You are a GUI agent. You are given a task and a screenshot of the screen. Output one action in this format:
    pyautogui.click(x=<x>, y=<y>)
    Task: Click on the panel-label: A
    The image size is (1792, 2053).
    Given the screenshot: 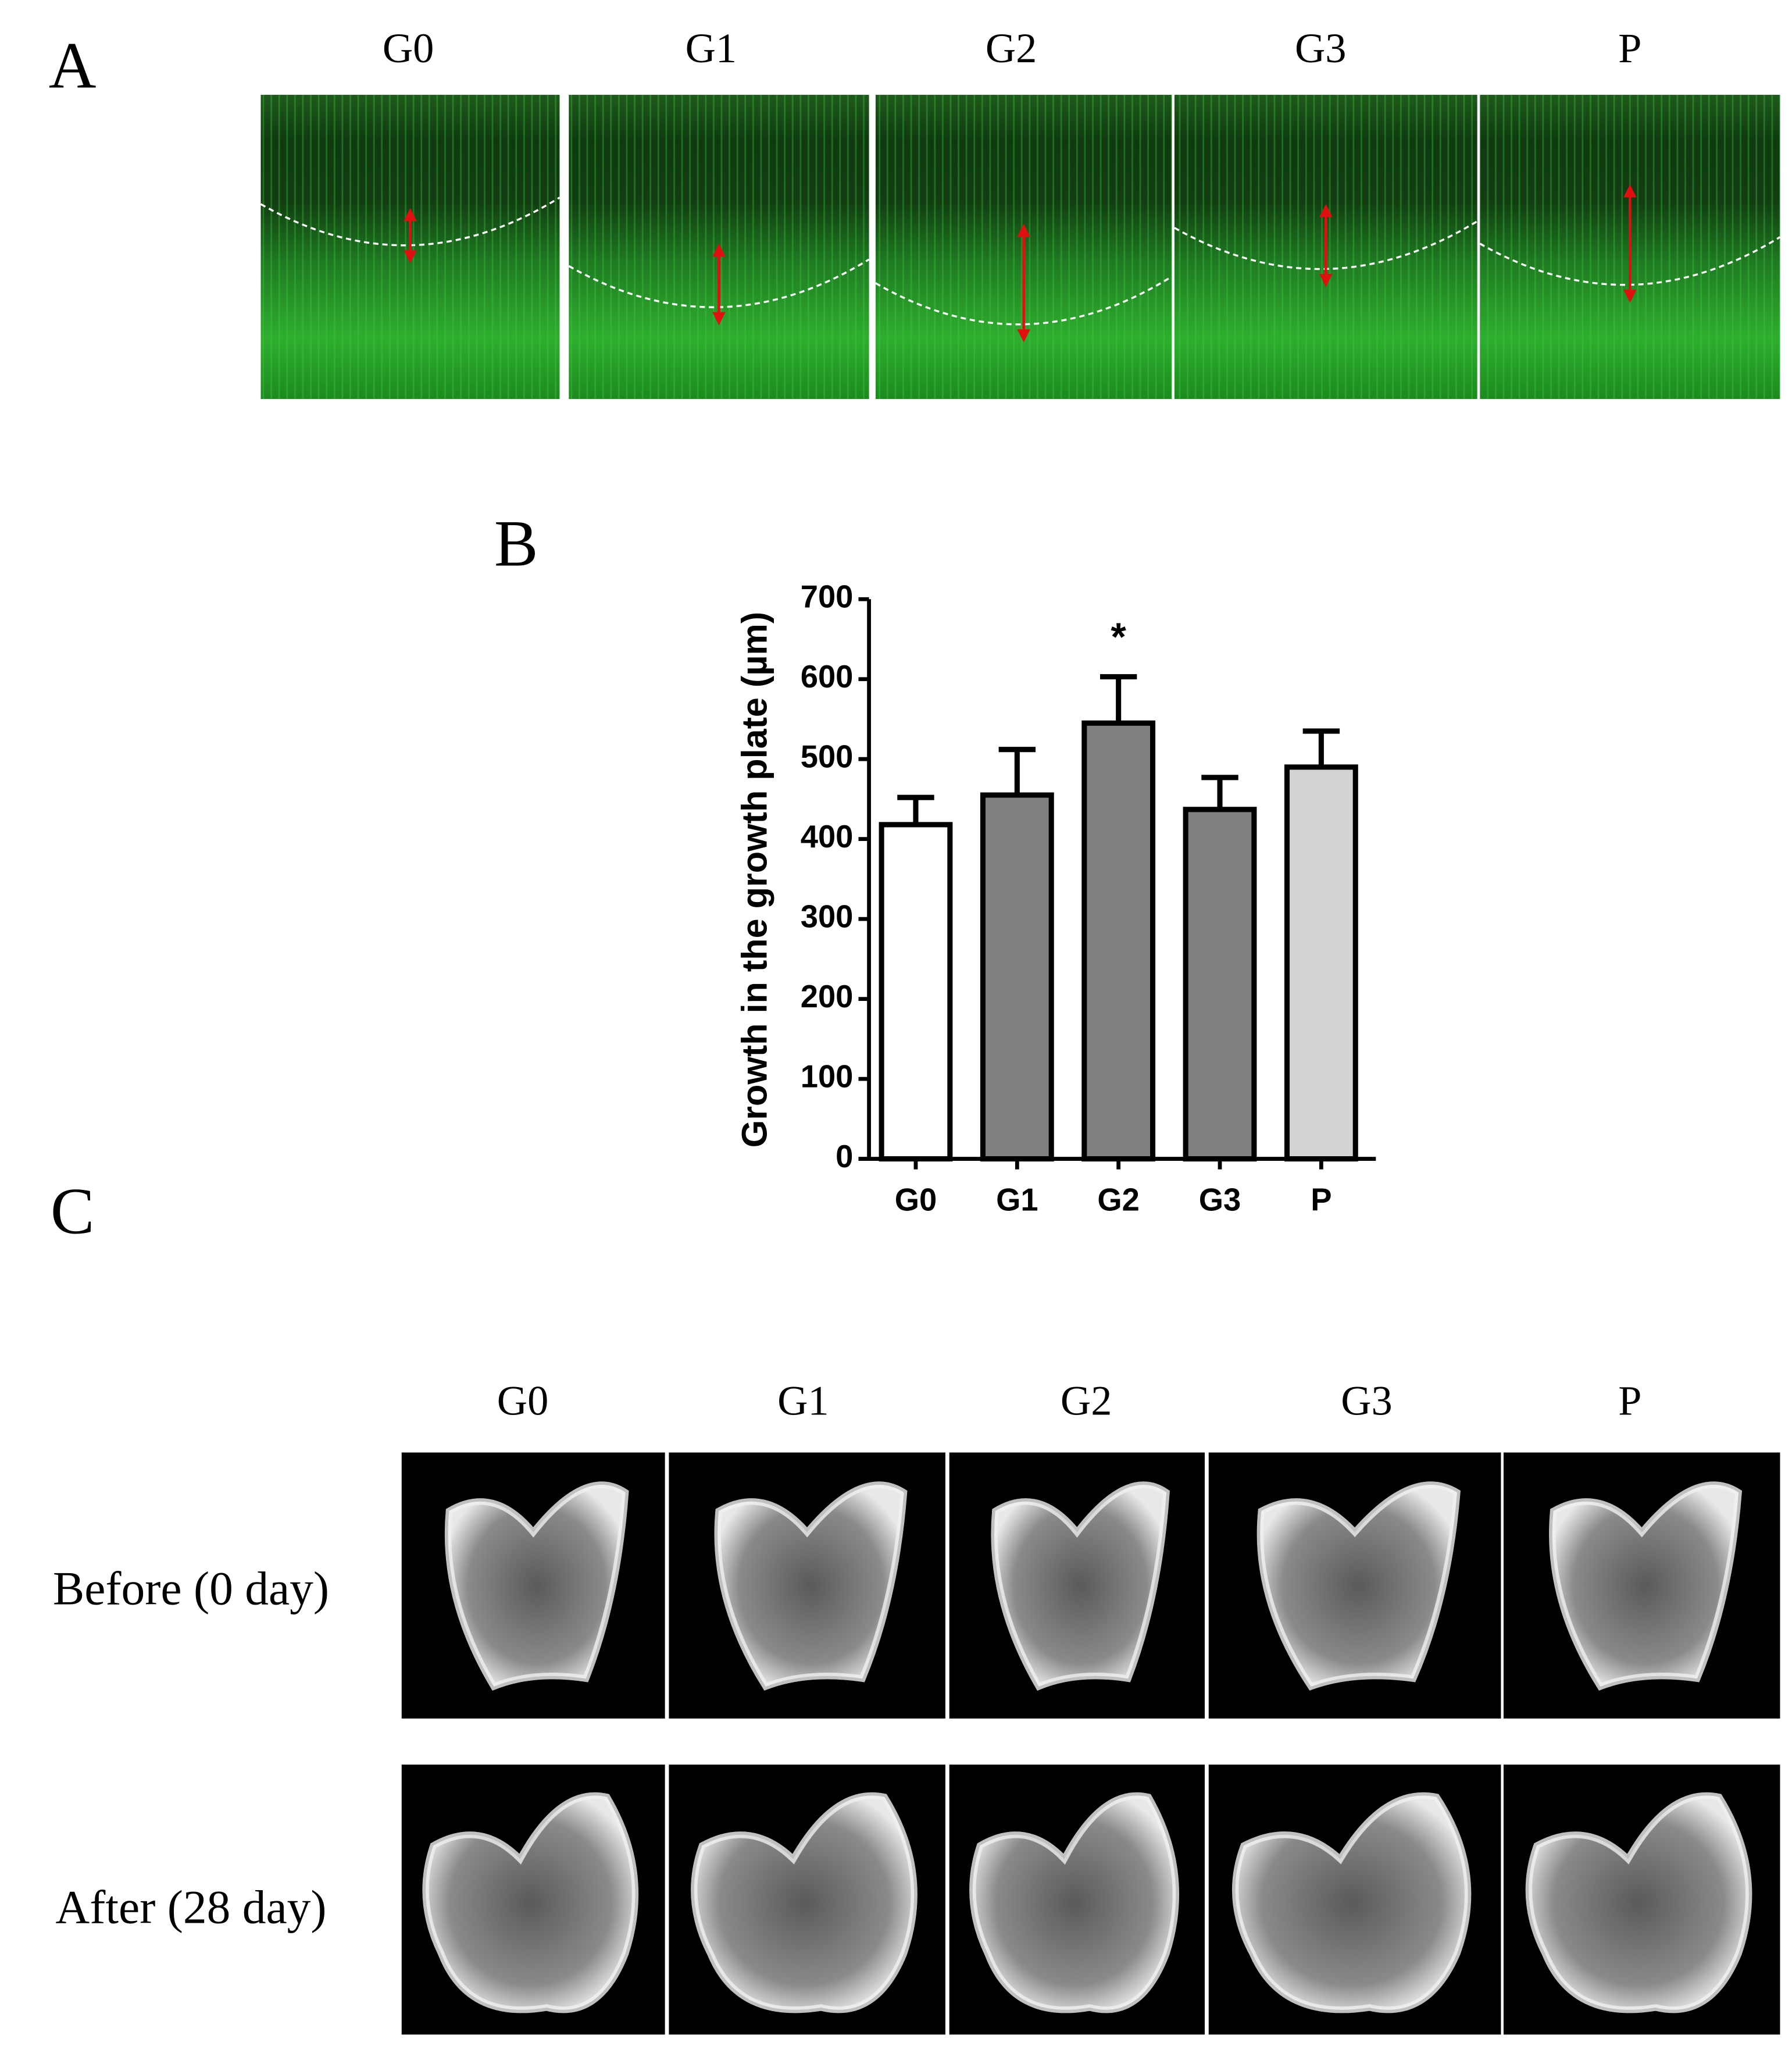 What is the action you would take?
    pyautogui.click(x=73, y=66)
    